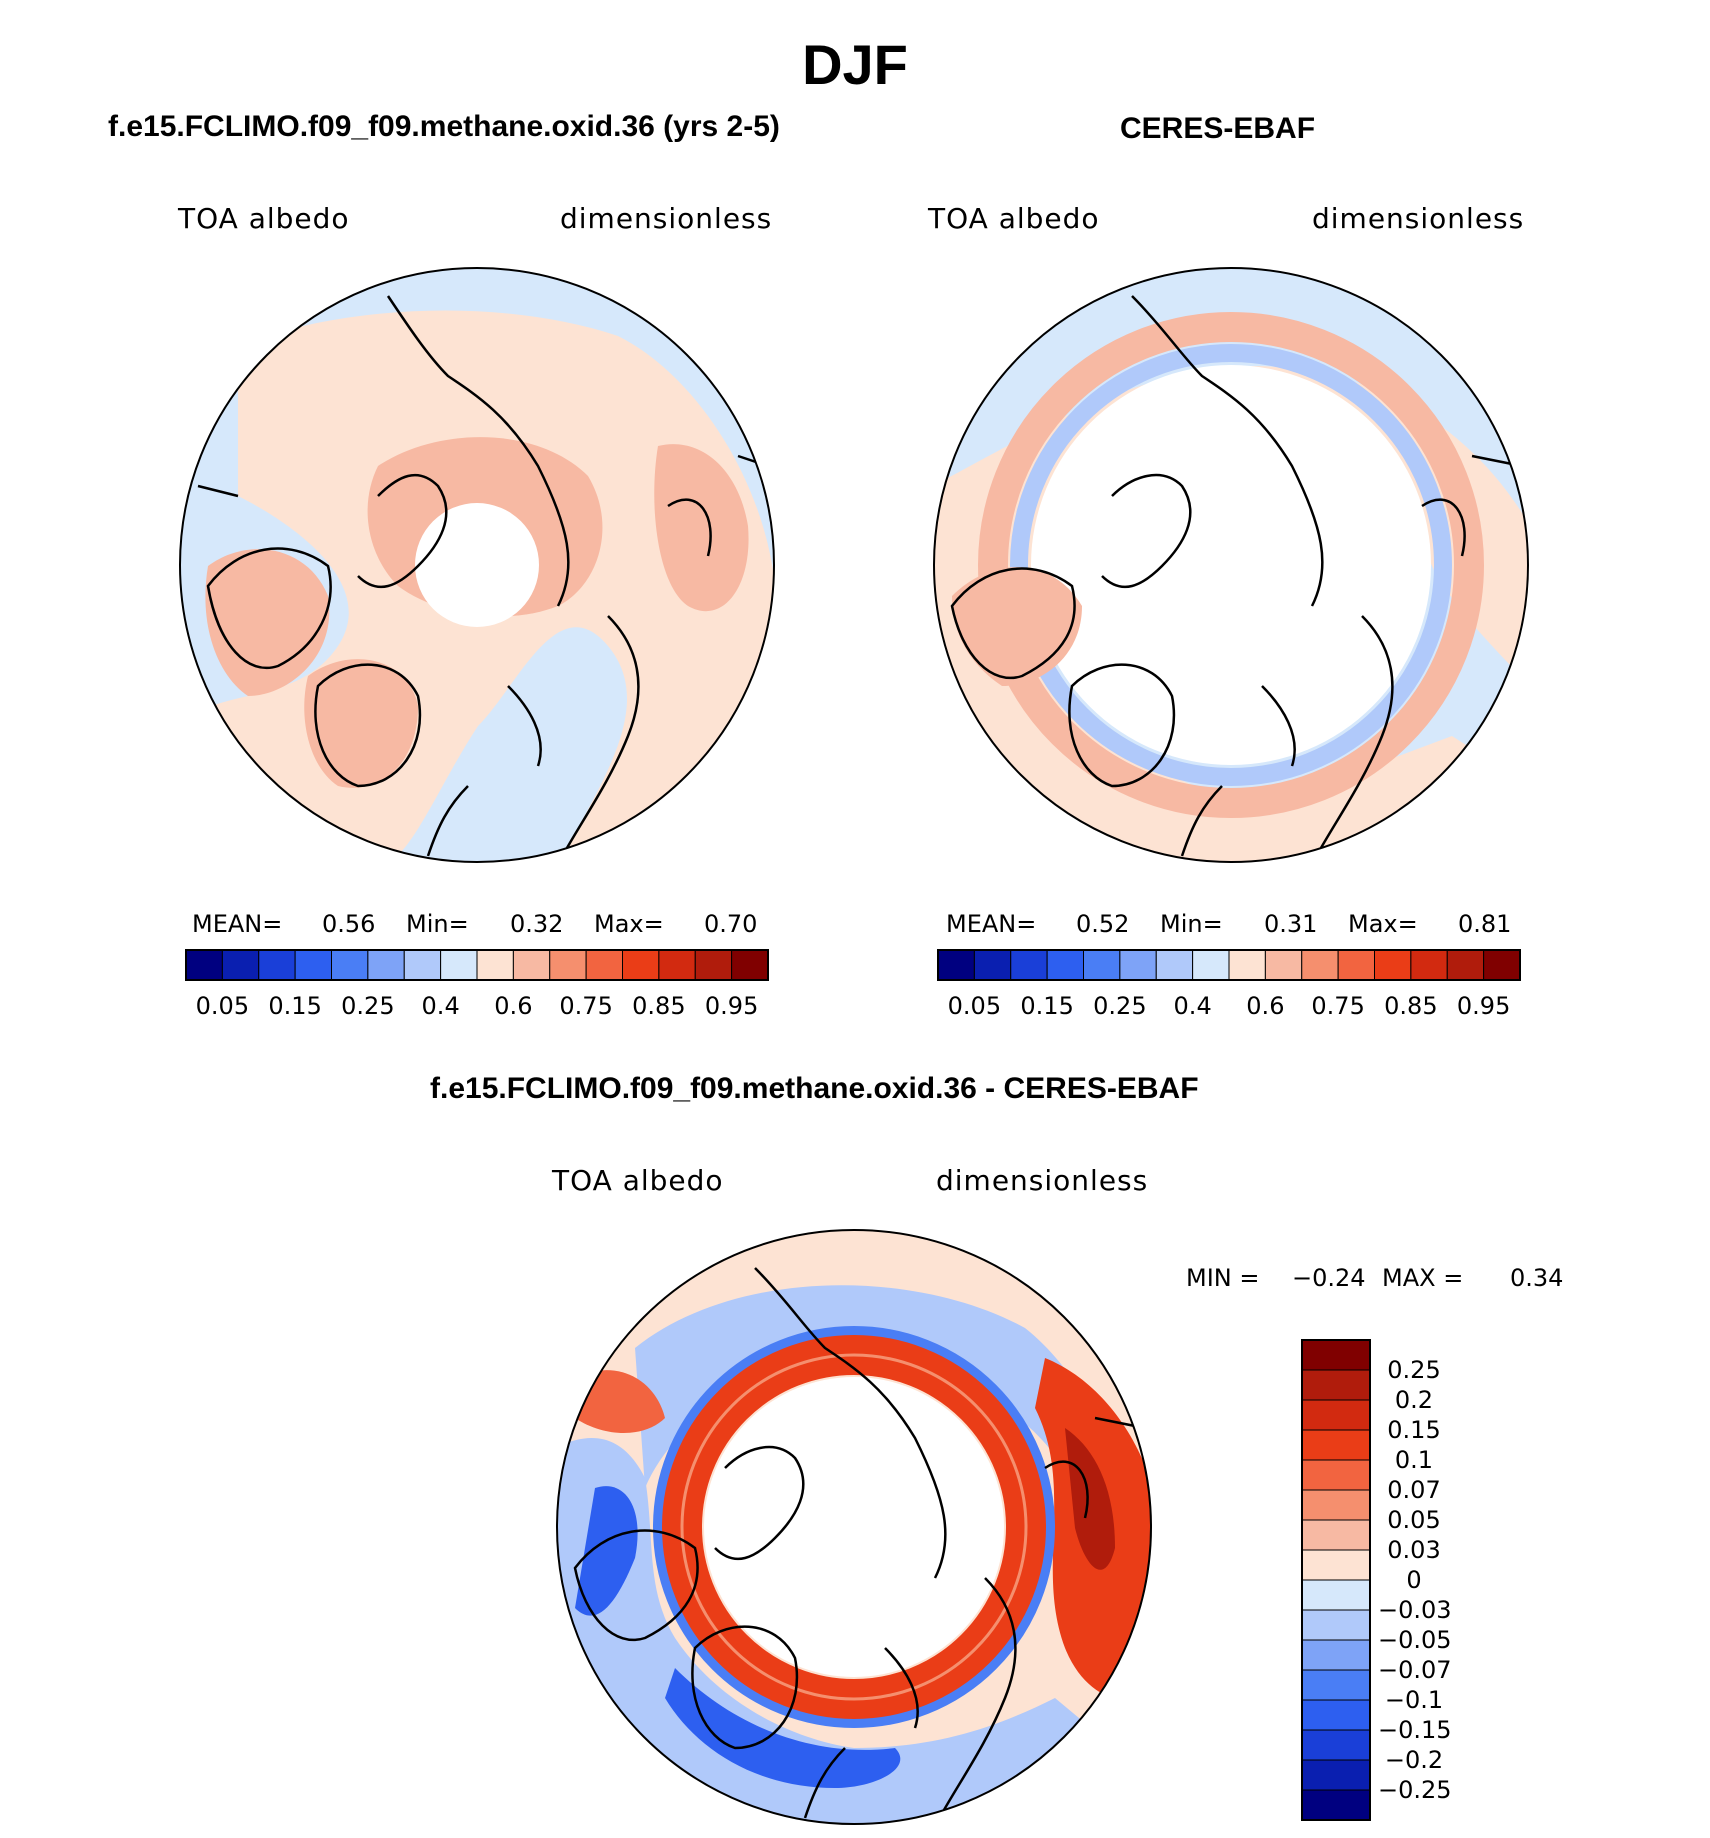 This screenshot has width=1710, height=1838. What do you see at coordinates (1229, 1007) in the screenshot?
I see `panel-obs-colorbar-ticks: 0.05 0.15 0.25 0.4 0.6 0.75 0.85 0.95` at bounding box center [1229, 1007].